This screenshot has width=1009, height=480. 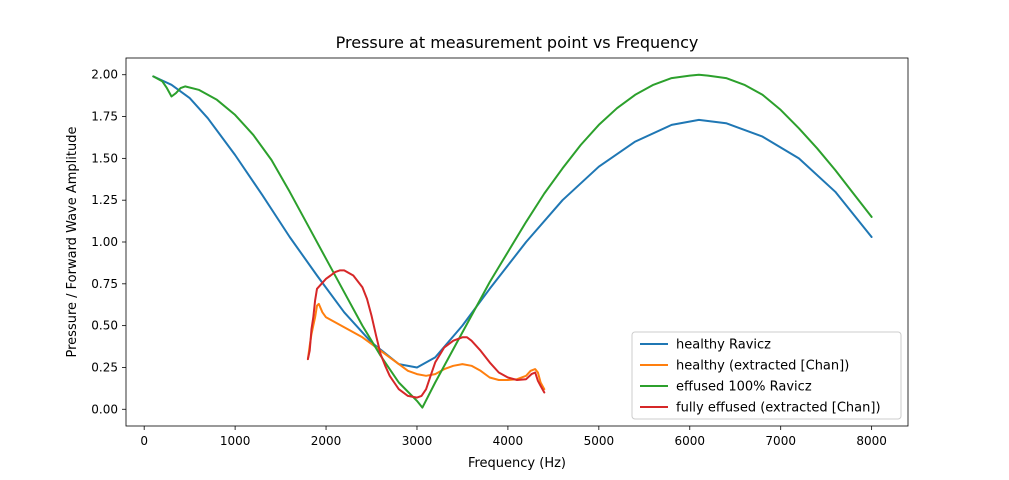 I want to click on y-tick-label: 1.00, so click(x=104, y=242).